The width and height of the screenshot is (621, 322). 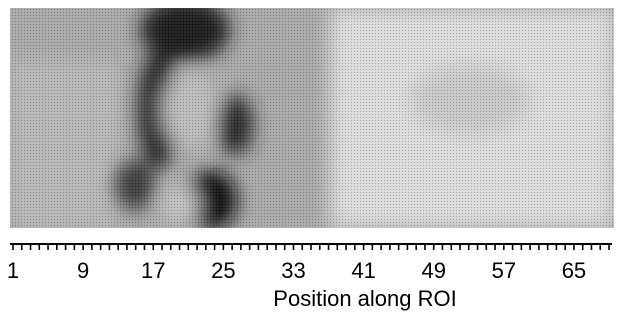 I want to click on x-tick-label: 57, so click(x=504, y=270).